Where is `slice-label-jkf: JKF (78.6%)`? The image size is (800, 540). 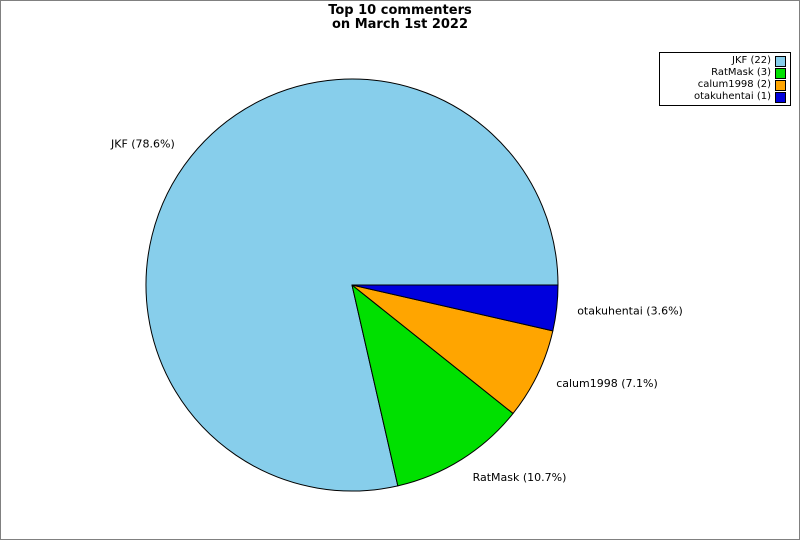 slice-label-jkf: JKF (78.6%) is located at coordinates (142, 144).